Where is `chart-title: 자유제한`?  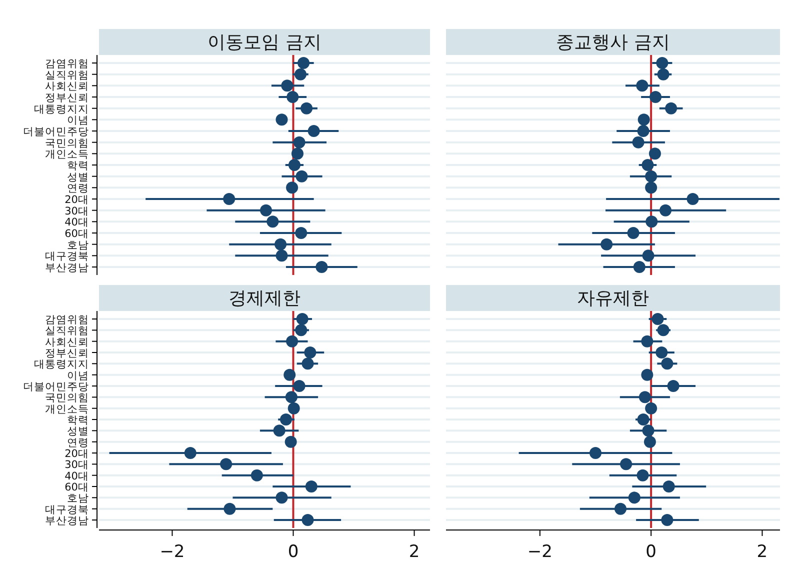 chart-title: 자유제한 is located at coordinates (613, 298).